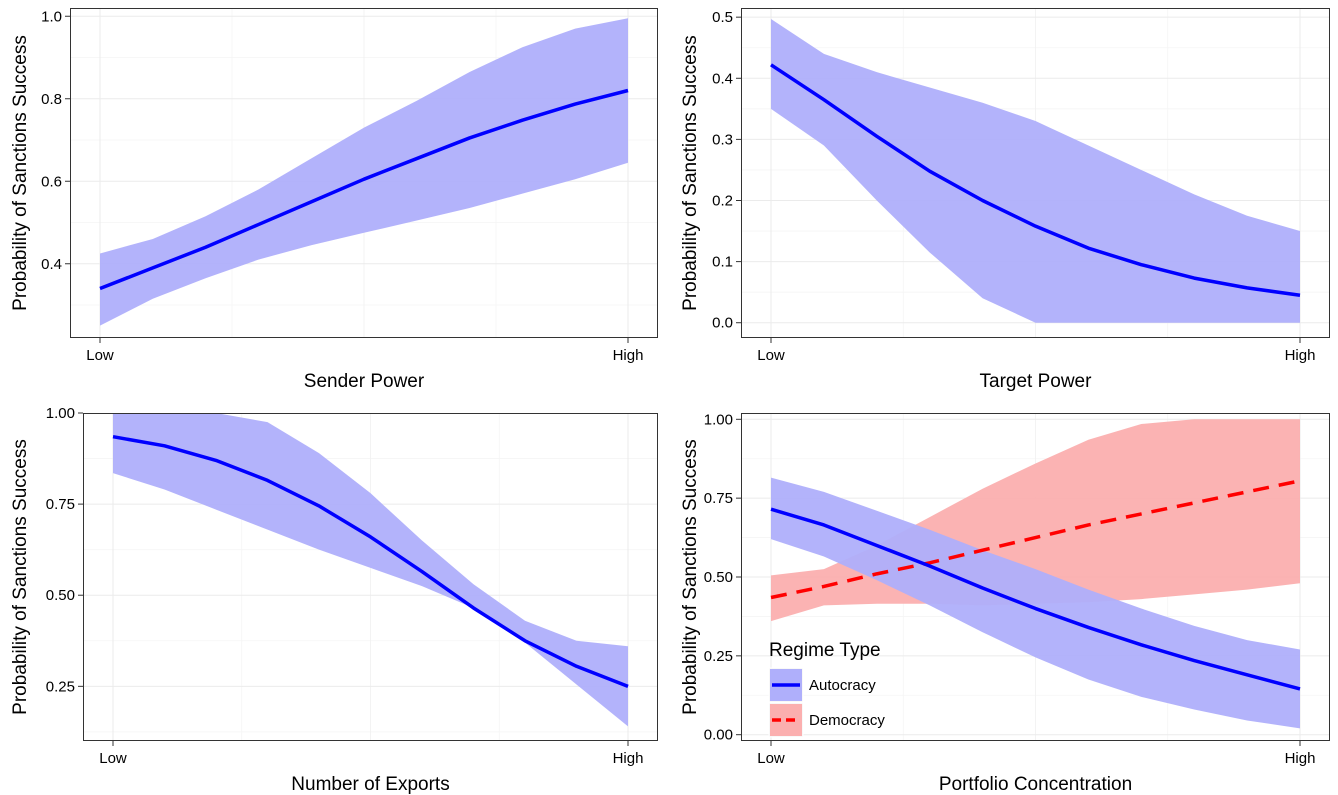 This screenshot has width=1338, height=795. I want to click on legend: Regime Type Autocracy Democracy, so click(826, 689).